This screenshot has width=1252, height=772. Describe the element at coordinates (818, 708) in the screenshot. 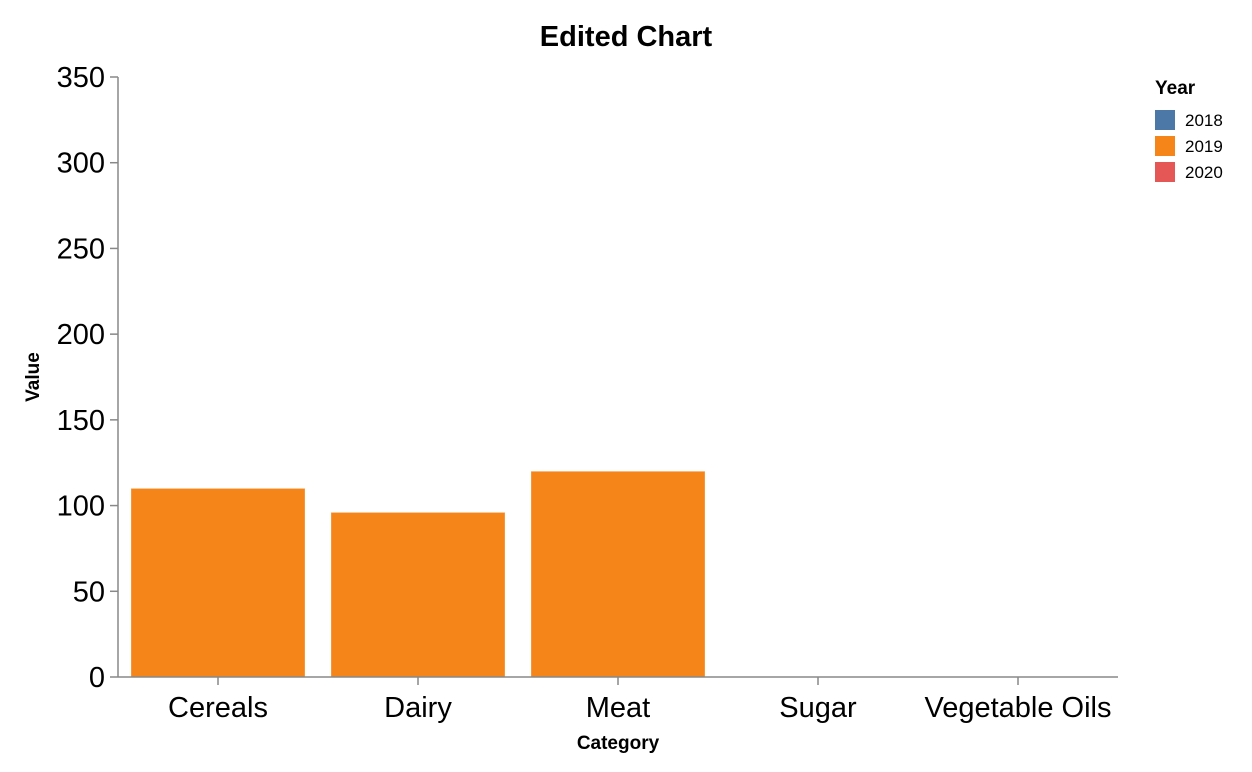

I see `x-tick-label: Sugar` at that location.